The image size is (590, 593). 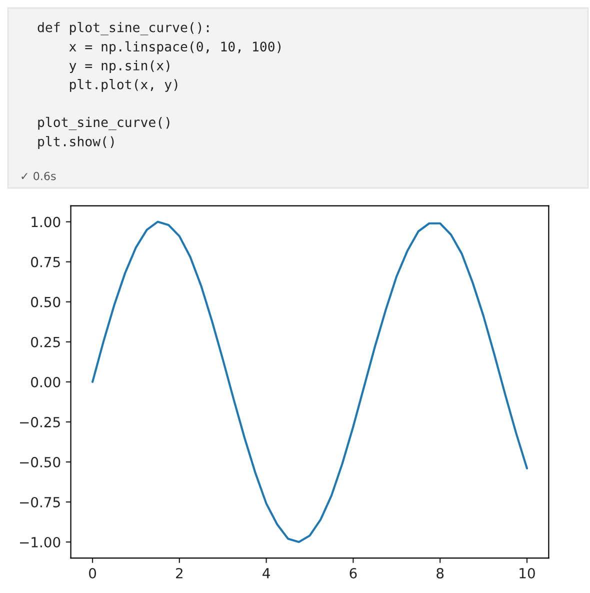 I want to click on text: def plot_sine_curve(): x = np.linspace(0, 10, 100) y = np.sin(x) plt.plot(x, y) plot_sine_curve() plt.show(), so click(x=159, y=85).